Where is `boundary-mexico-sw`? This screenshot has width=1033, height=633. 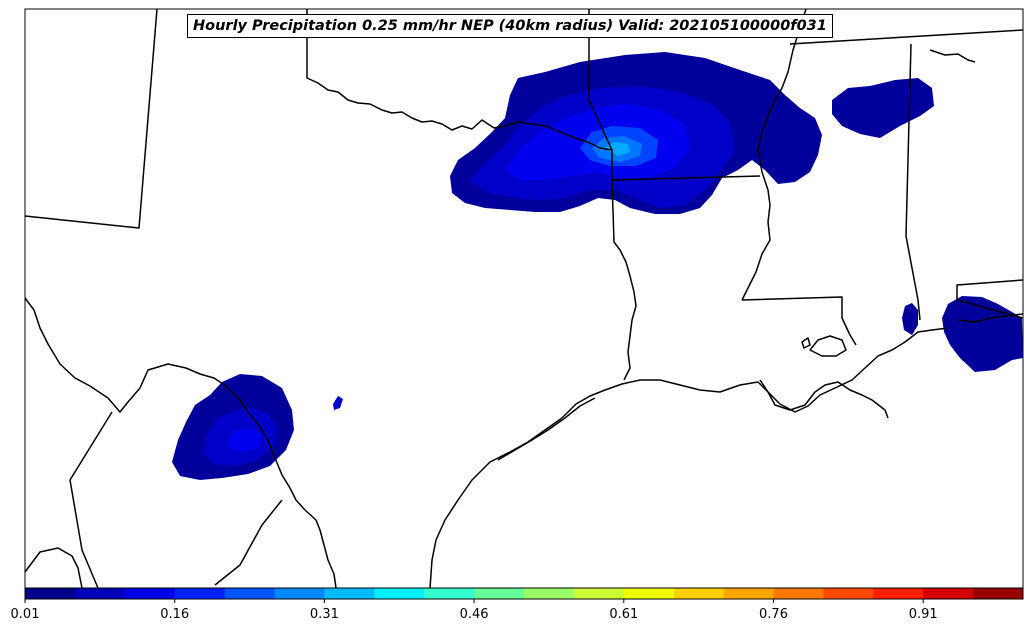
boundary-mexico-sw is located at coordinates (53, 568).